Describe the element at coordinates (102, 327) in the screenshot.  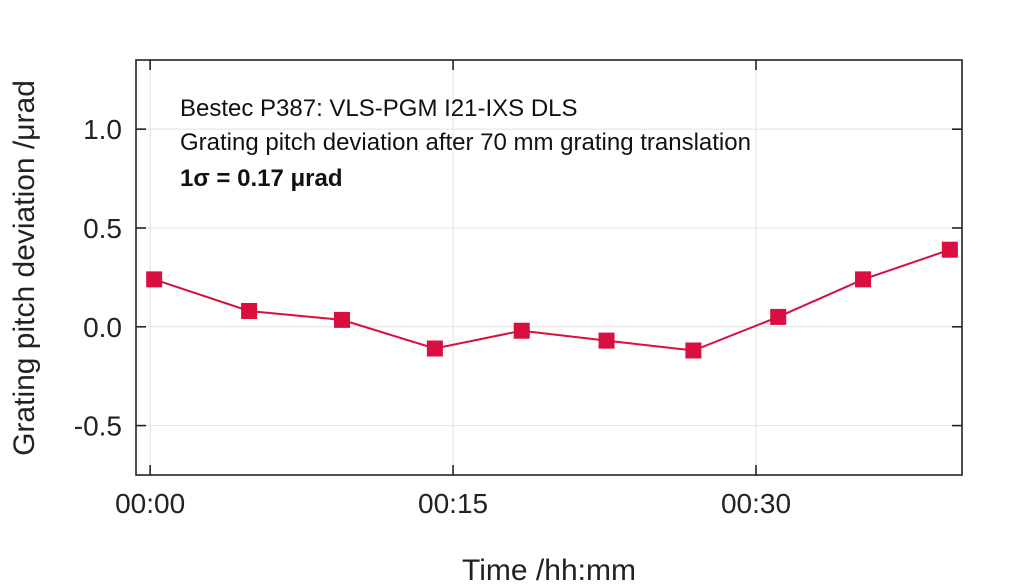
I see `y-tick-label: 0.0` at that location.